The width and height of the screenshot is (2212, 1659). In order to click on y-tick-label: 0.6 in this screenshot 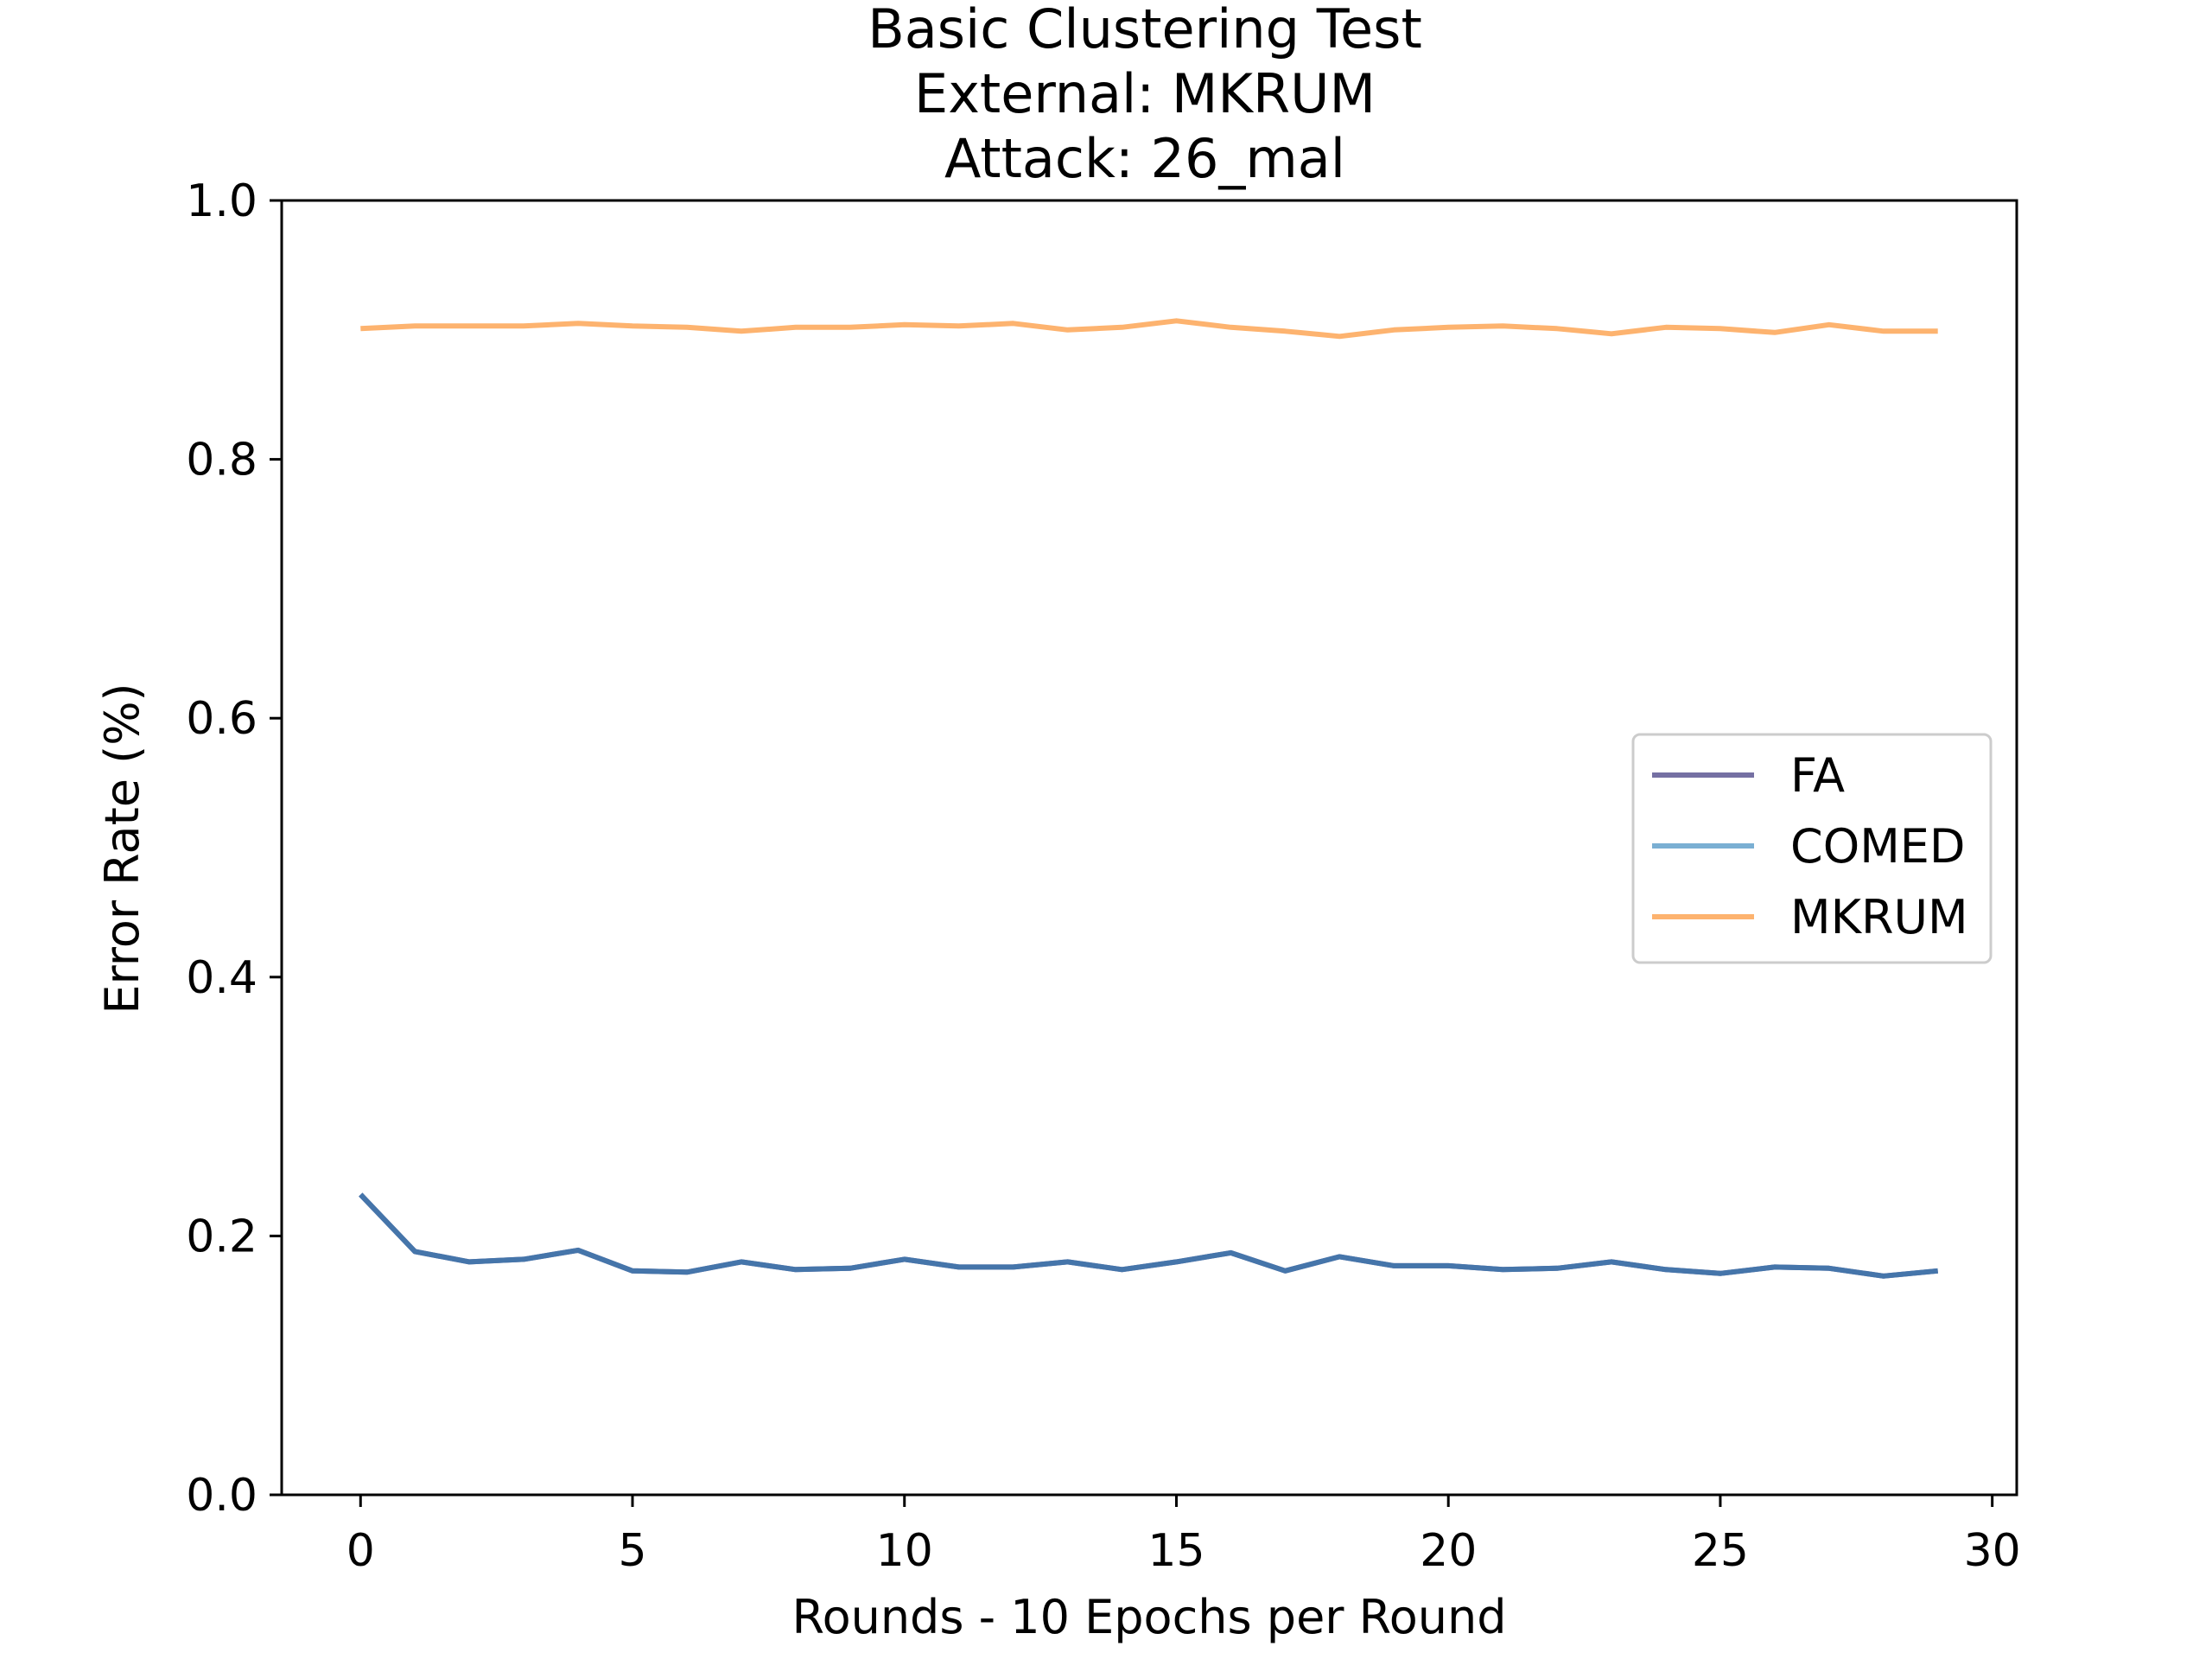, I will do `click(221, 719)`.